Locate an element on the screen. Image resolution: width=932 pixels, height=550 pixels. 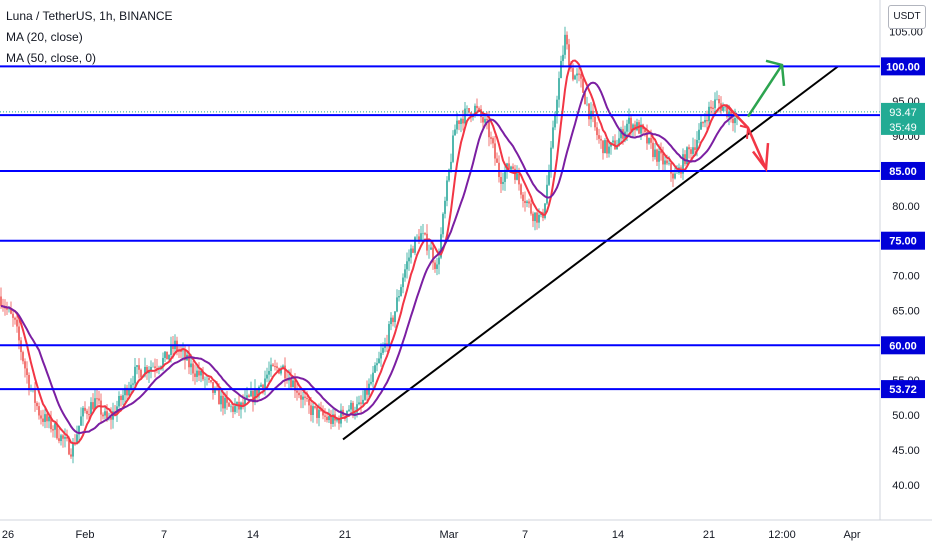
y-tick-label: 50.00 is located at coordinates (906, 416).